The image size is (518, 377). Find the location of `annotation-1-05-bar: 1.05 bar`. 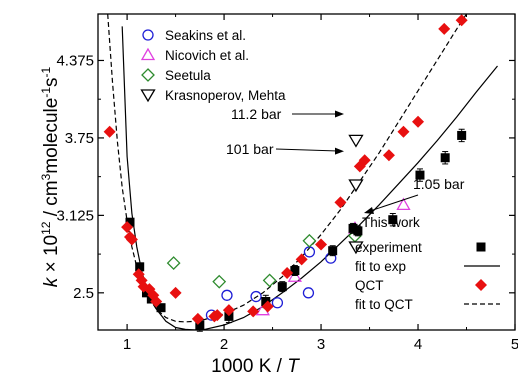

annotation-1-05-bar: 1.05 bar is located at coordinates (439, 184).